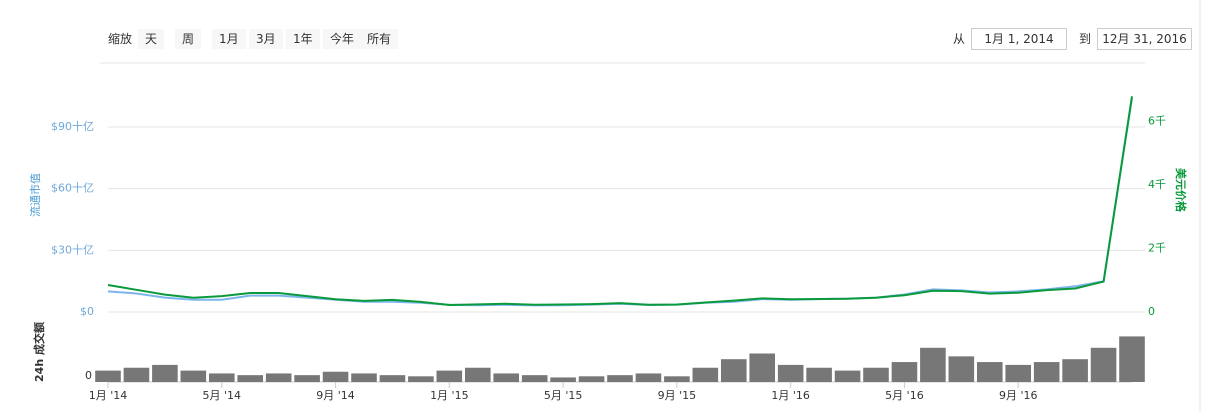  What do you see at coordinates (1085, 39) in the screenshot?
I see `to-label: 到` at bounding box center [1085, 39].